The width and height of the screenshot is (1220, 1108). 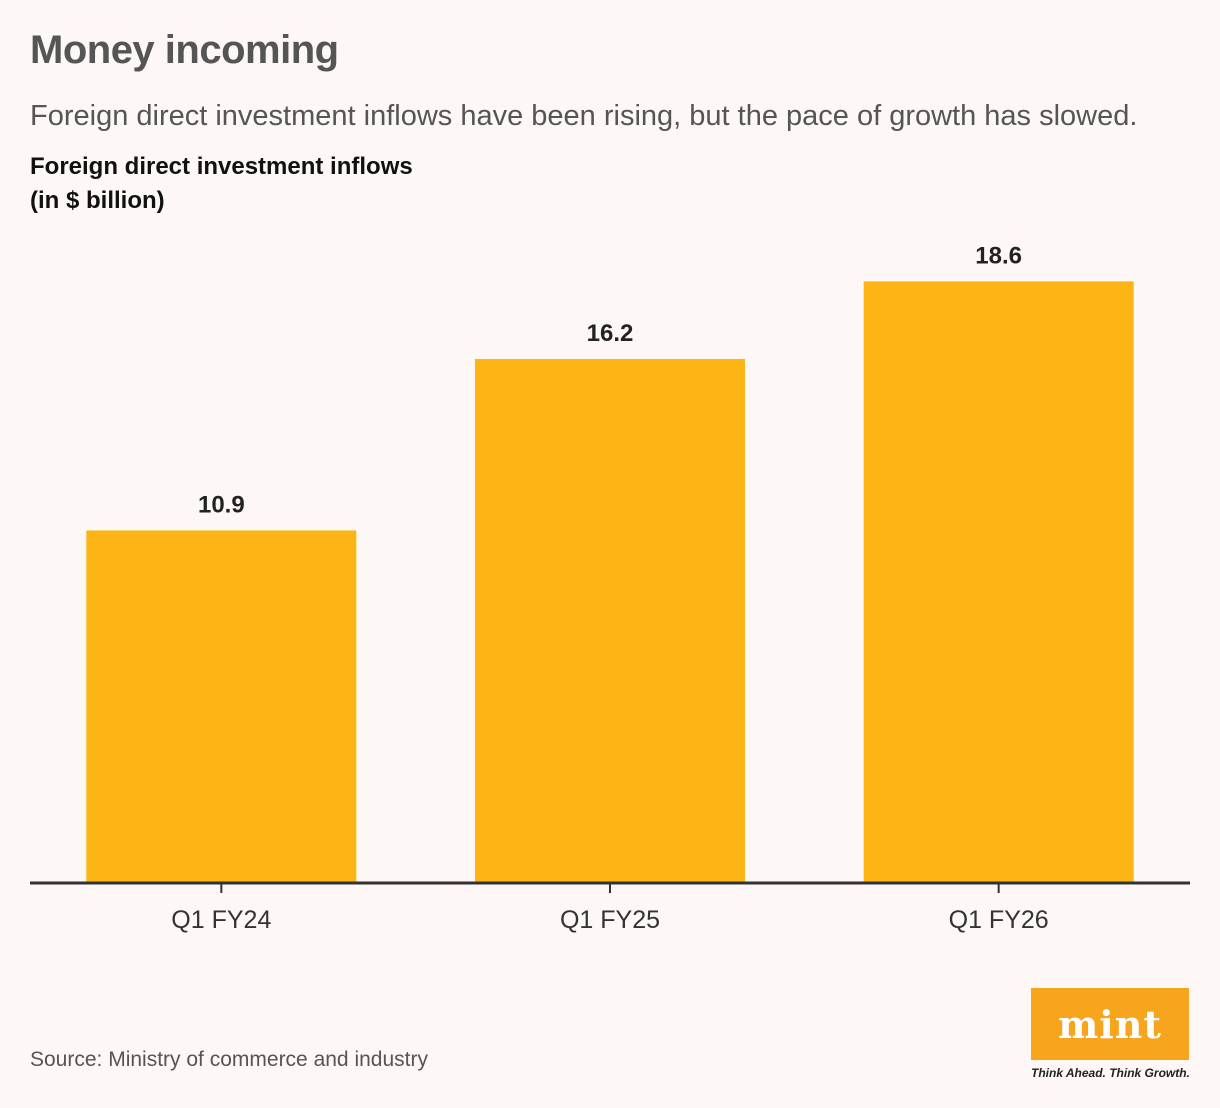 I want to click on x-tick-label: Q1 FY25, so click(x=610, y=920).